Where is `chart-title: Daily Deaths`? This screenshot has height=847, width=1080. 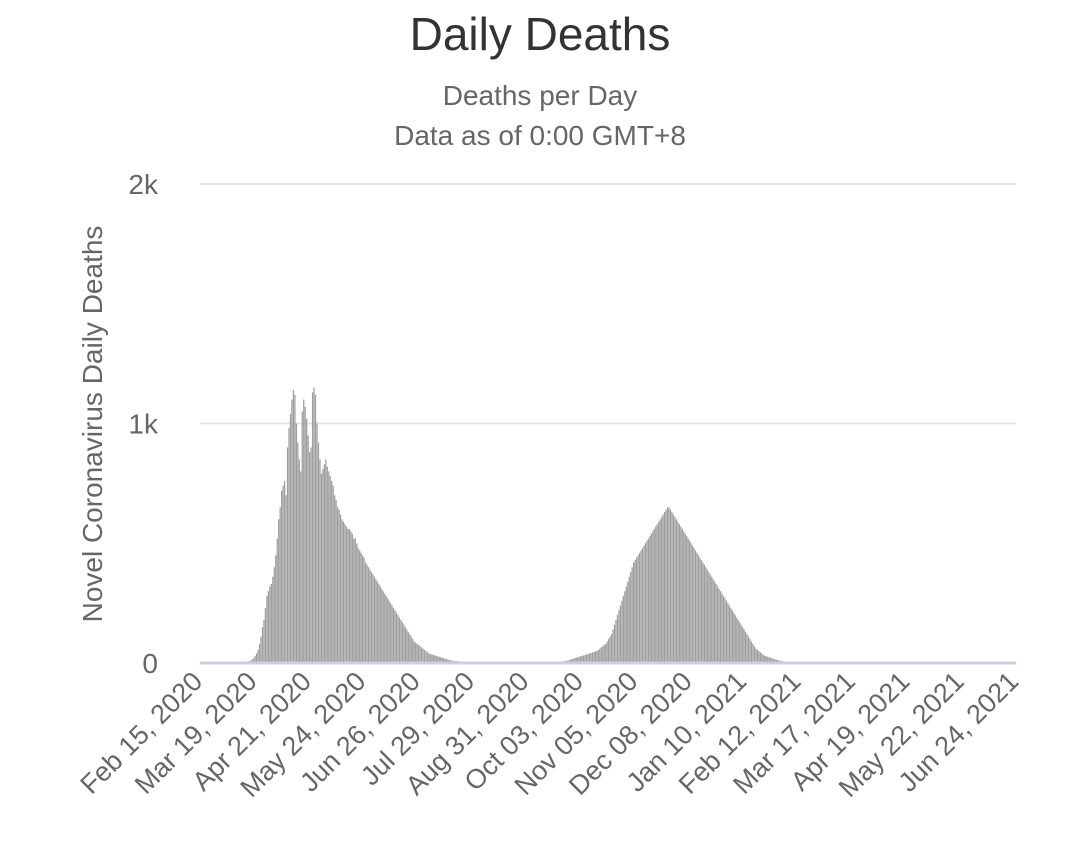
chart-title: Daily Deaths is located at coordinates (540, 34).